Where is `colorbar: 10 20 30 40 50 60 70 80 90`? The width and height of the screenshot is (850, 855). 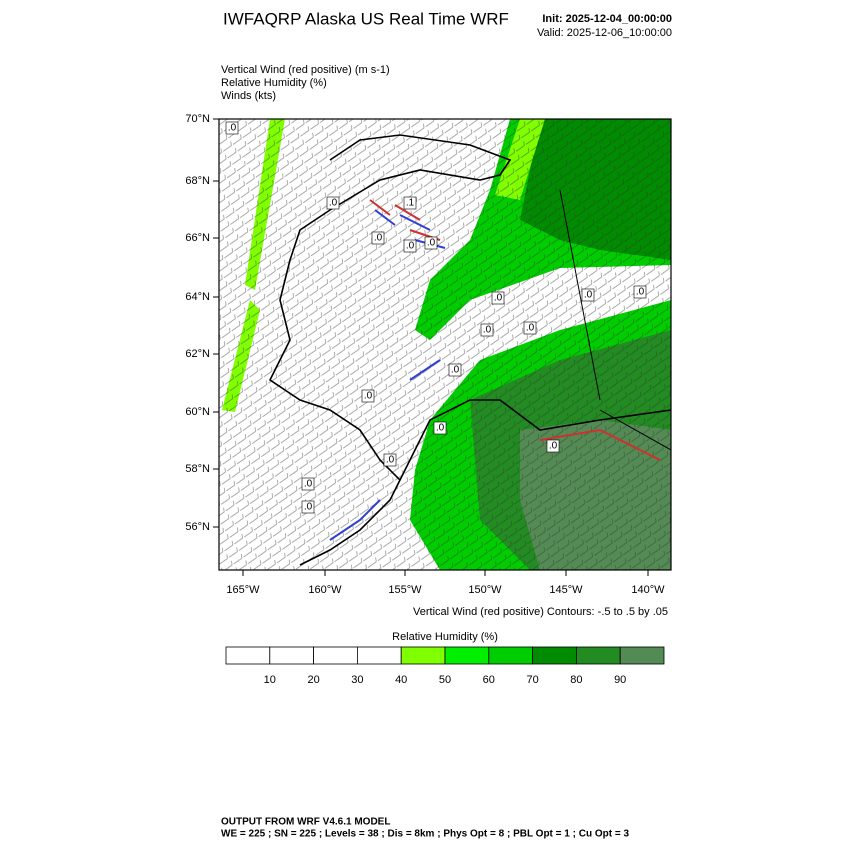 colorbar: 10 20 30 40 50 60 70 80 90 is located at coordinates (445, 666).